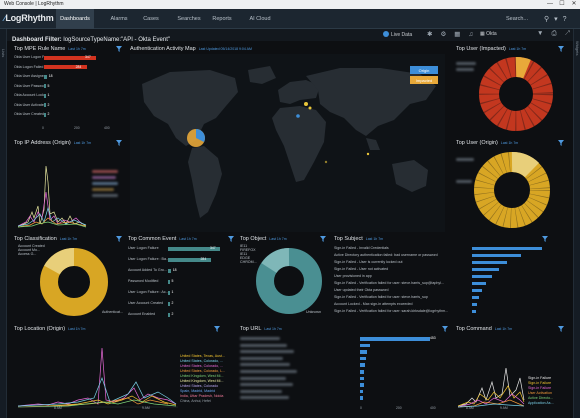  What do you see at coordinates (491, 34) in the screenshot?
I see `okta-label: Okta` at bounding box center [491, 34].